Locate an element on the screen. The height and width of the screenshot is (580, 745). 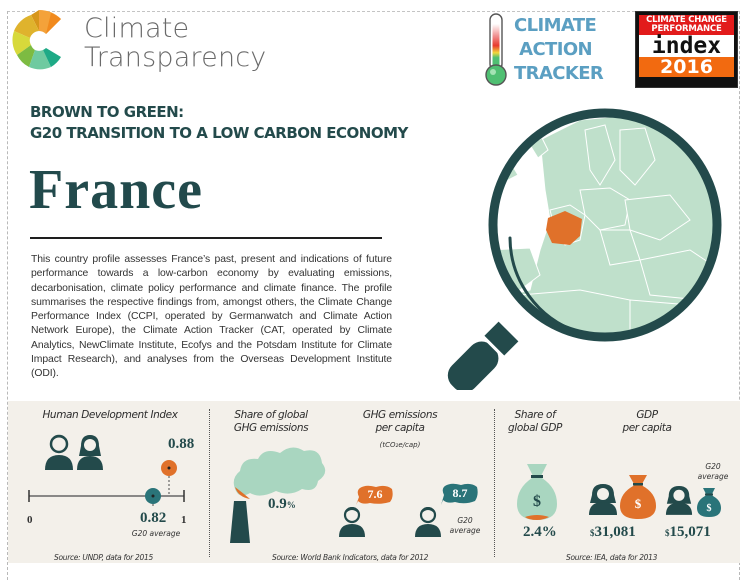
man-woman-icon is located at coordinates (74, 452).